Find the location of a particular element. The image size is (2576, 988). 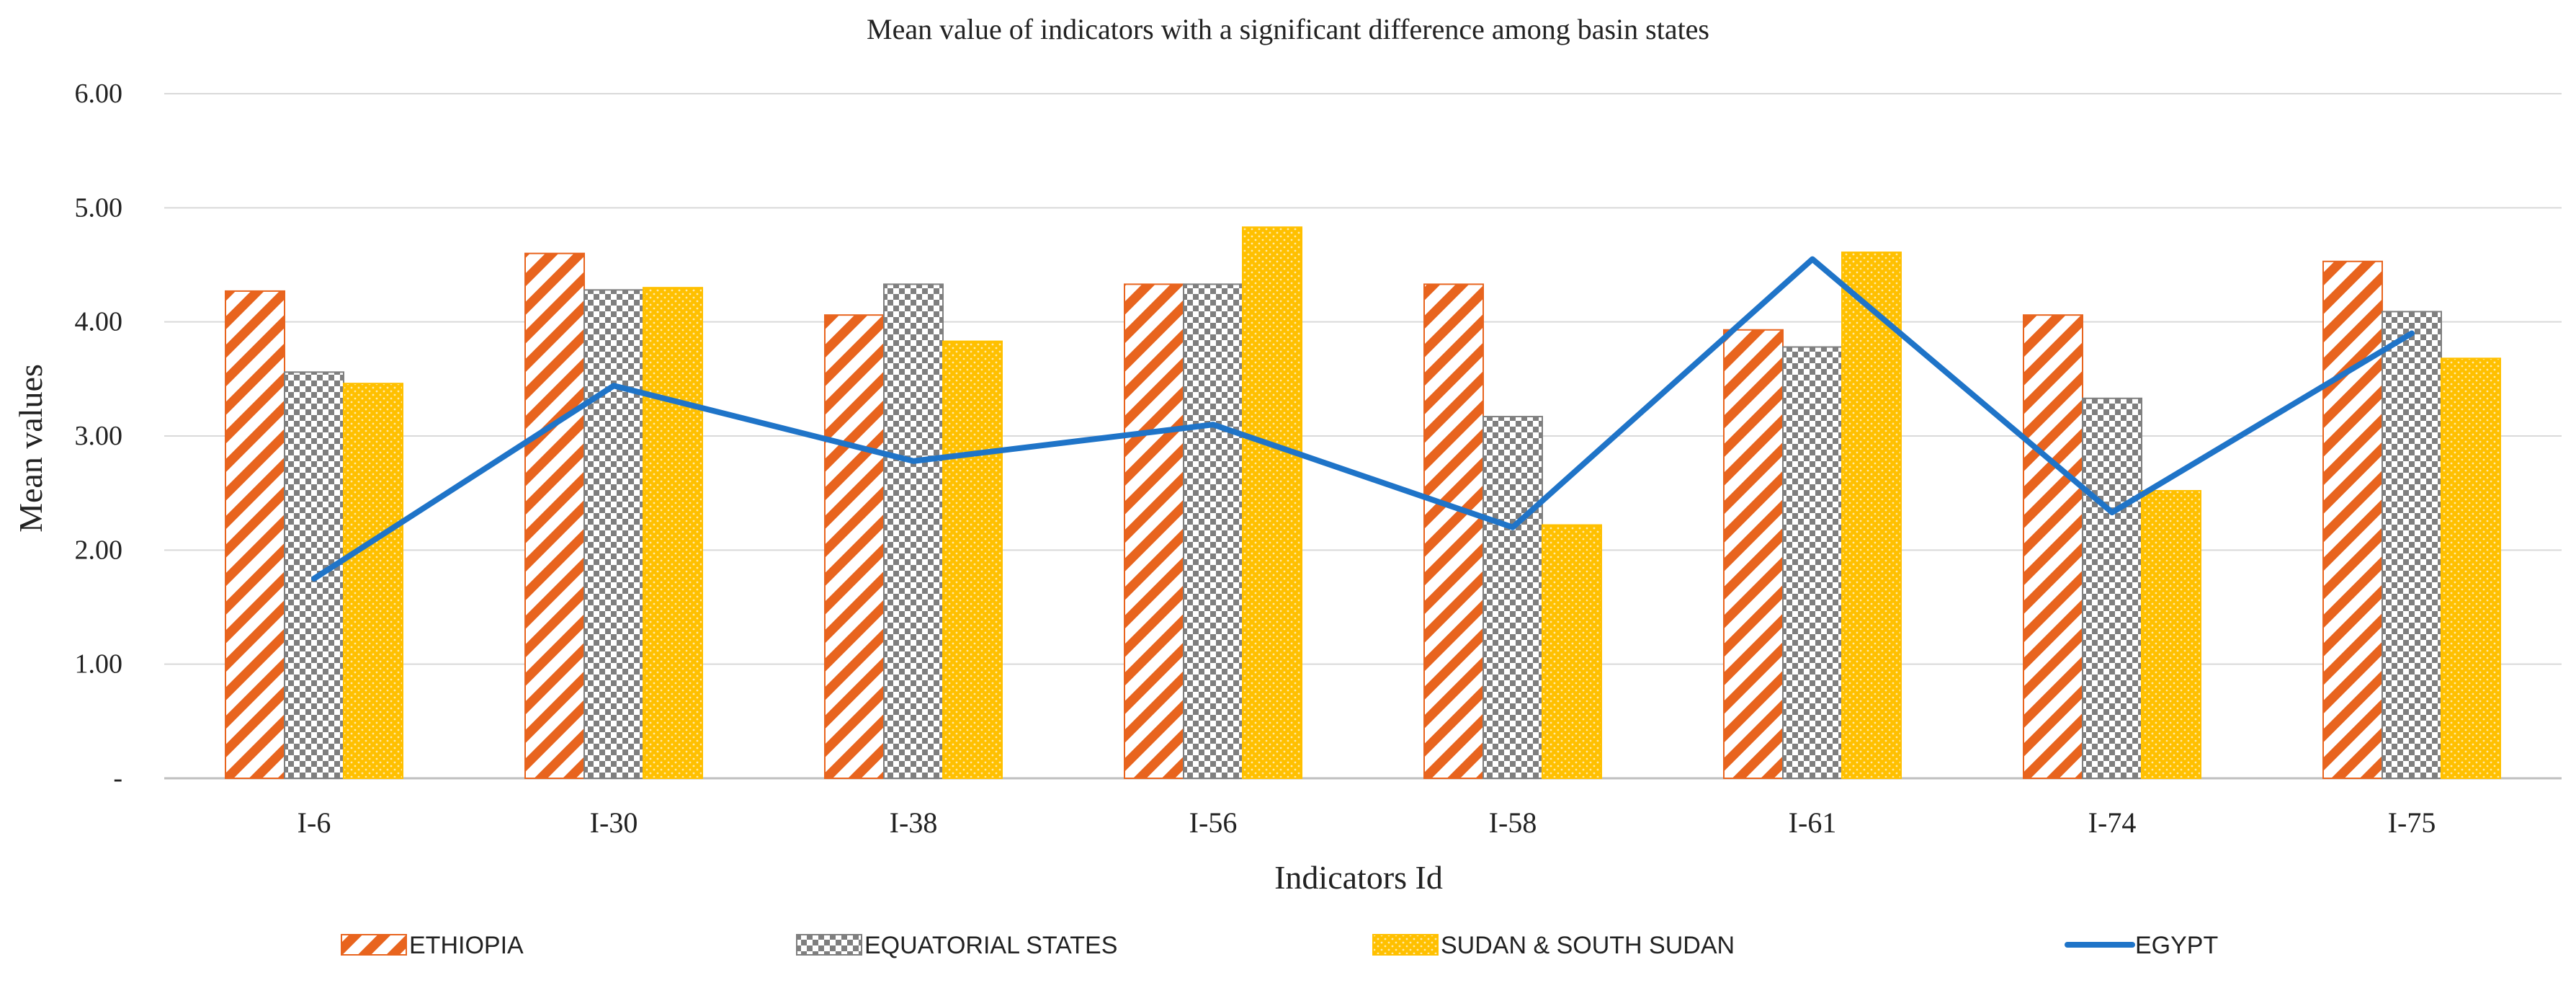

x-tick-labels: I-6 I-30 I-38 I-56 I-58 I-61 I-74 I-75 is located at coordinates (1367, 822).